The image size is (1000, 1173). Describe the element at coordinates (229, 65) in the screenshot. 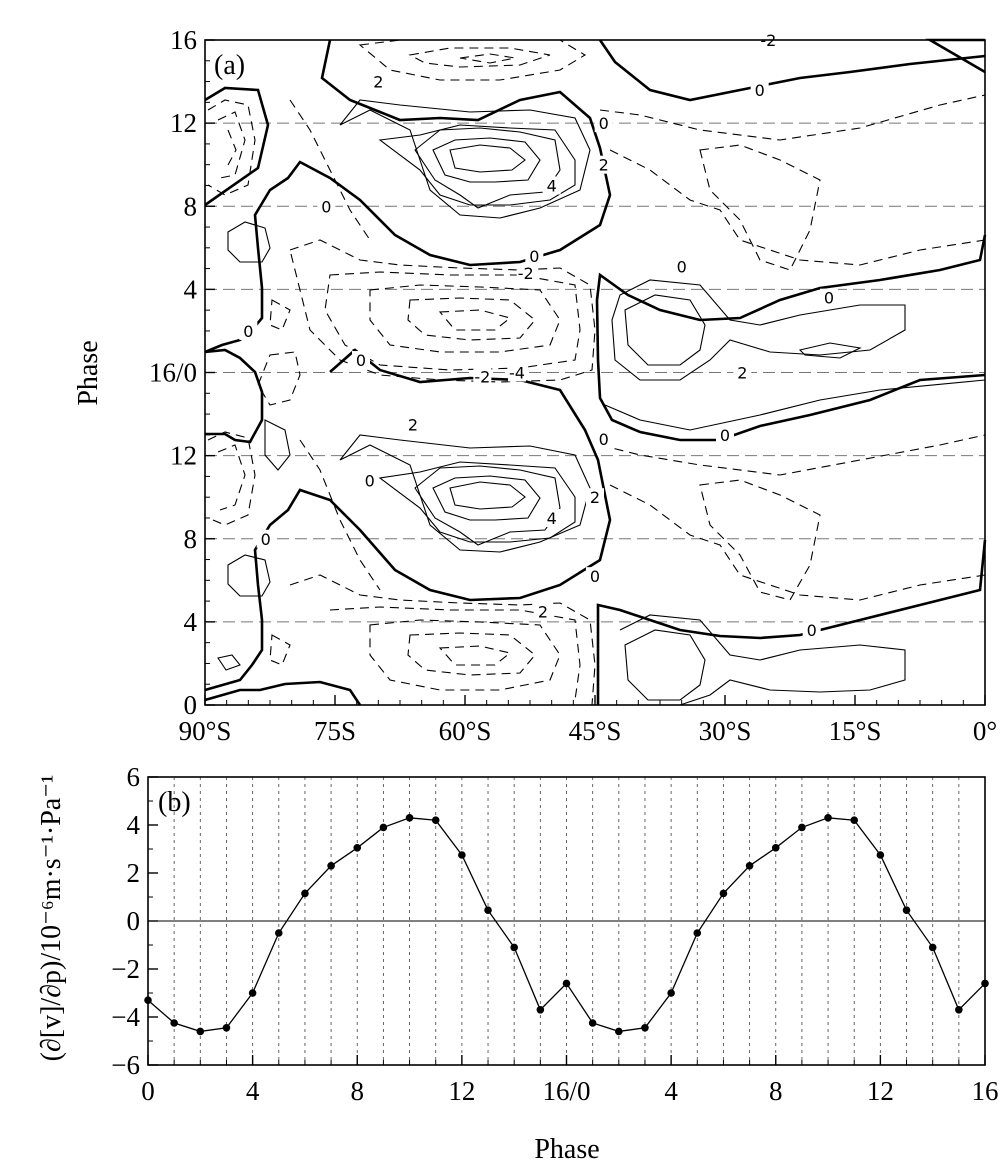

I see `panel-a-label: (a)` at that location.